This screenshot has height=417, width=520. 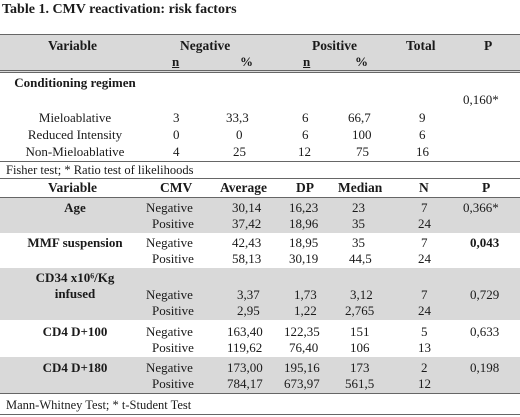 What do you see at coordinates (424, 383) in the screenshot?
I see `cell-n: 12` at bounding box center [424, 383].